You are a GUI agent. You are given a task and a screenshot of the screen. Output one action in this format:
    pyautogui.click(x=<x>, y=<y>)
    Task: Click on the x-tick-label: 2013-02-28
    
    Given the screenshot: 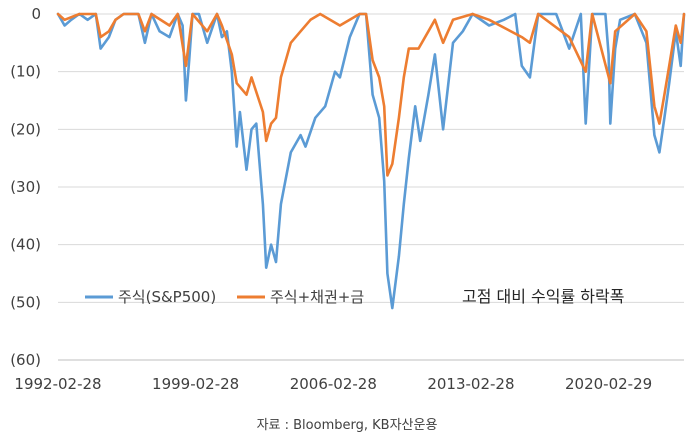 What is the action you would take?
    pyautogui.click(x=470, y=384)
    